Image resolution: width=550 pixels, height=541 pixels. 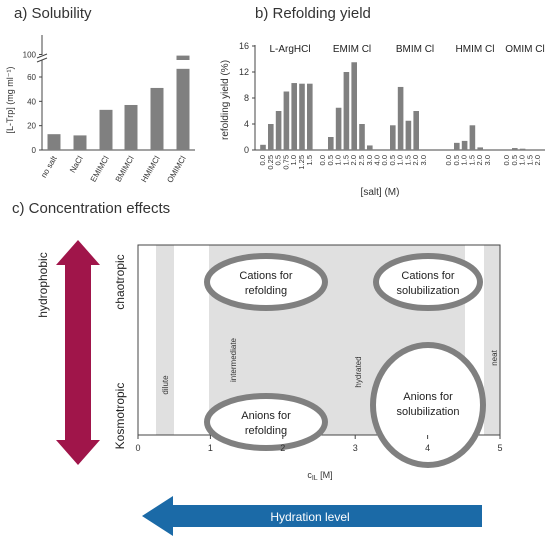 I want to click on tick-label-a-y: 40, so click(x=31, y=101).